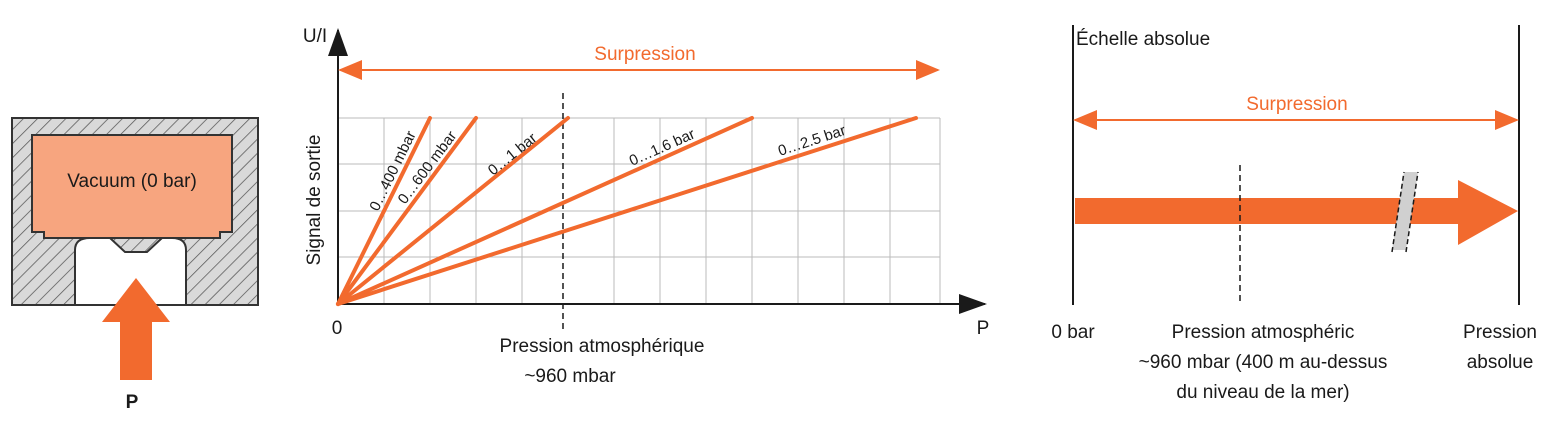 The image size is (1546, 431). What do you see at coordinates (1143, 39) in the screenshot?
I see `scale-title: Échelle absolue` at bounding box center [1143, 39].